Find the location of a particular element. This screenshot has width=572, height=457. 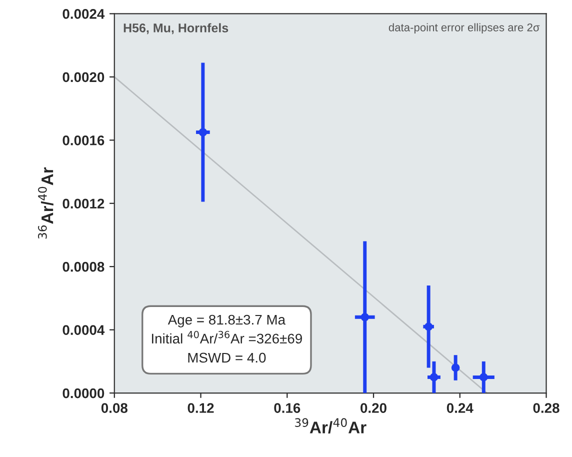

y-tick-label: 0.0016 is located at coordinates (83, 140).